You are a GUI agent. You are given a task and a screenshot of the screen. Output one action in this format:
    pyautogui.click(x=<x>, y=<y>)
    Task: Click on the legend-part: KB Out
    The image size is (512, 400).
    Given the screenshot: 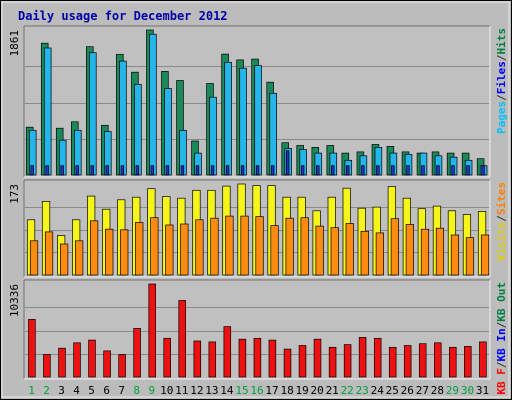 What is the action you would take?
    pyautogui.click(x=501, y=302)
    